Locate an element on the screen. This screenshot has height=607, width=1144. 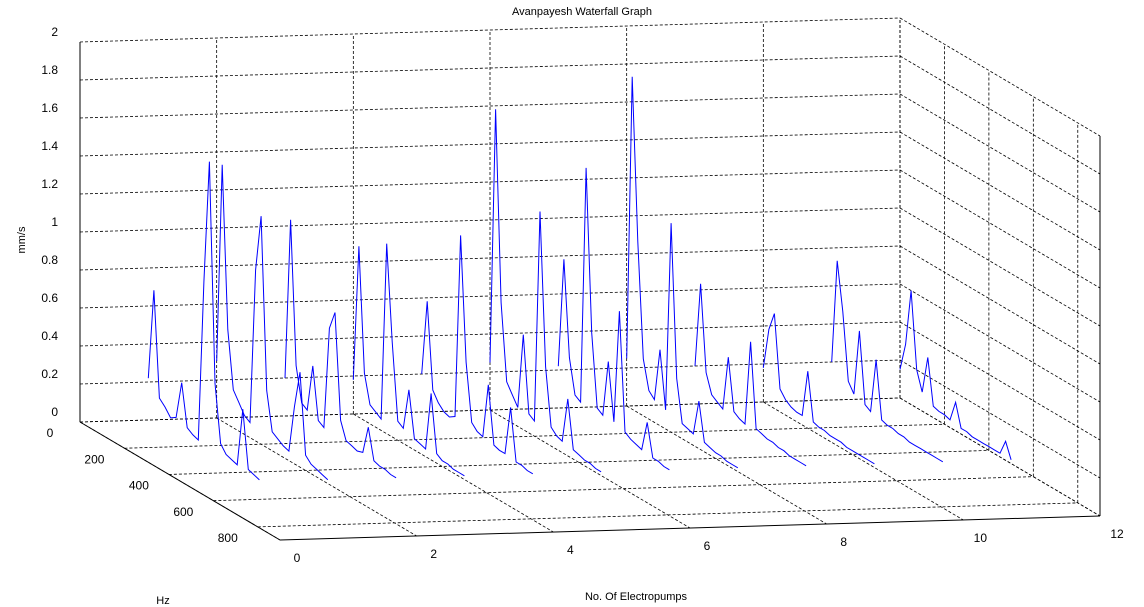
x-tick-label: 6 is located at coordinates (707, 546).